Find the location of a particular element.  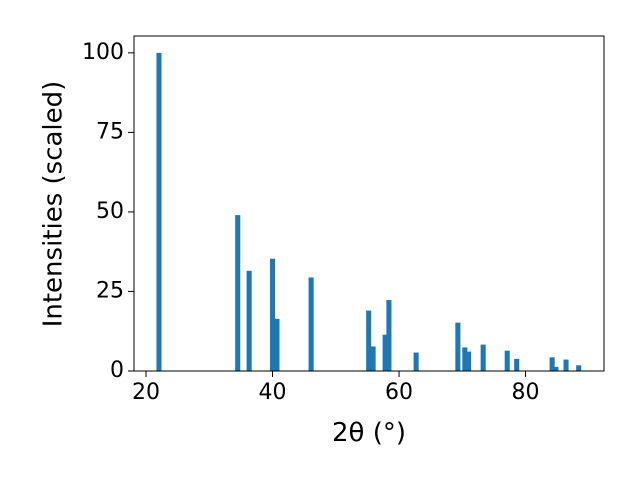

y-tick-label: 100 is located at coordinates (103, 52).